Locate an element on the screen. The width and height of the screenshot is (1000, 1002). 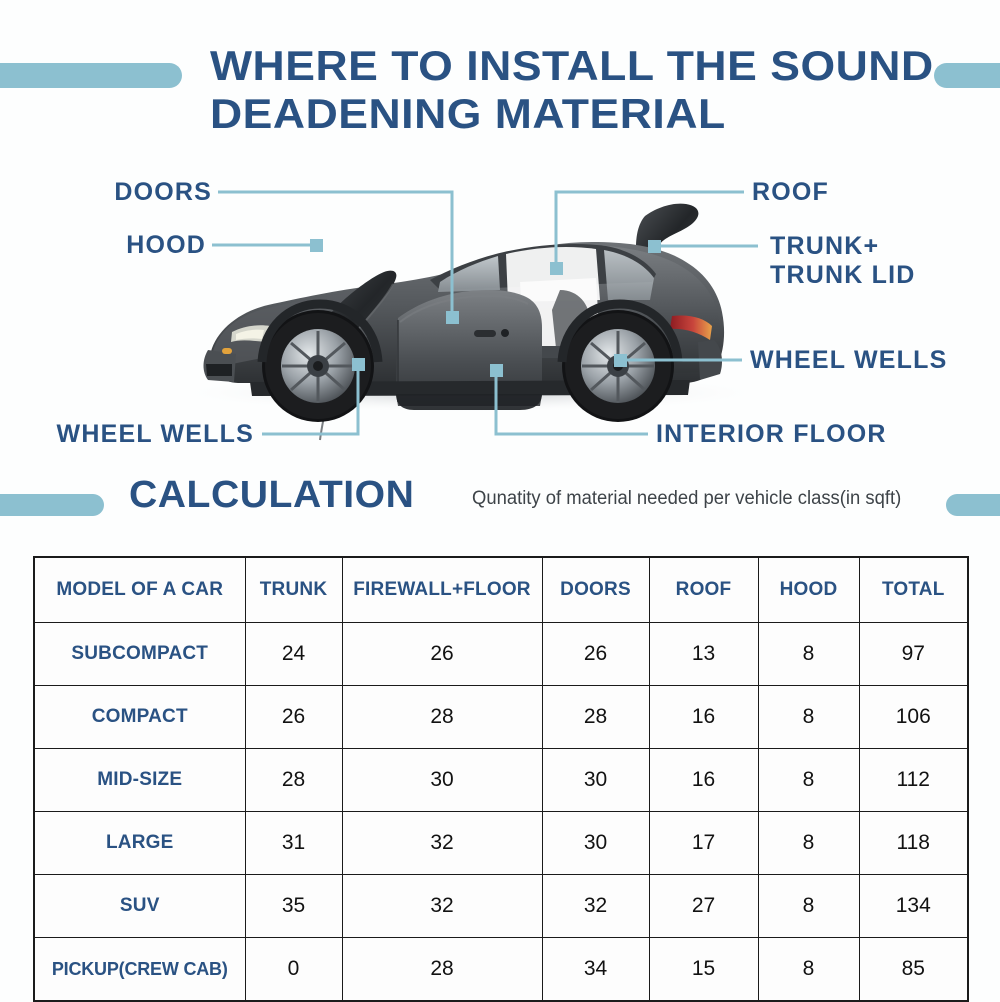
cell-doors: 28 is located at coordinates (595, 717).